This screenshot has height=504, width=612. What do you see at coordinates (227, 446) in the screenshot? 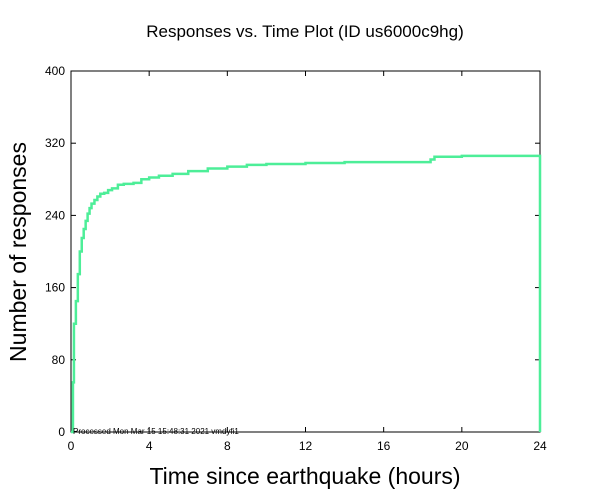
I see `x-tick-label: 8` at bounding box center [227, 446].